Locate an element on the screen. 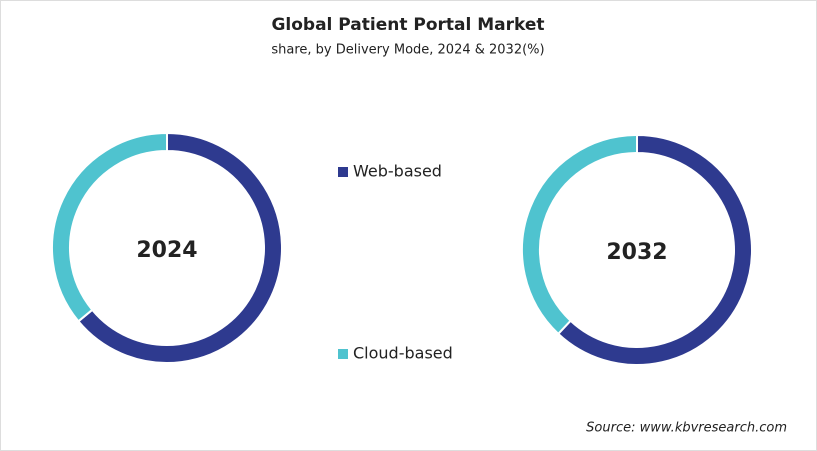  legend-label: Web-based is located at coordinates (397, 171).